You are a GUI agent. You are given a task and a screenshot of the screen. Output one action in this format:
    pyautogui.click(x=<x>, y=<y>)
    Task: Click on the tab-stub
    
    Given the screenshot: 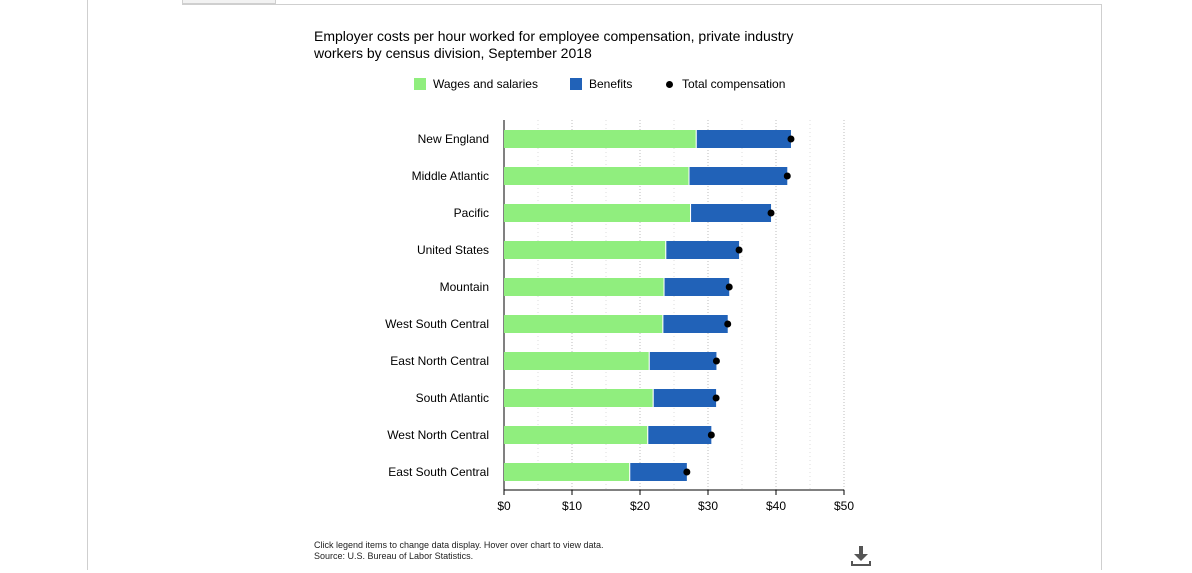 What is the action you would take?
    pyautogui.click(x=229, y=2)
    